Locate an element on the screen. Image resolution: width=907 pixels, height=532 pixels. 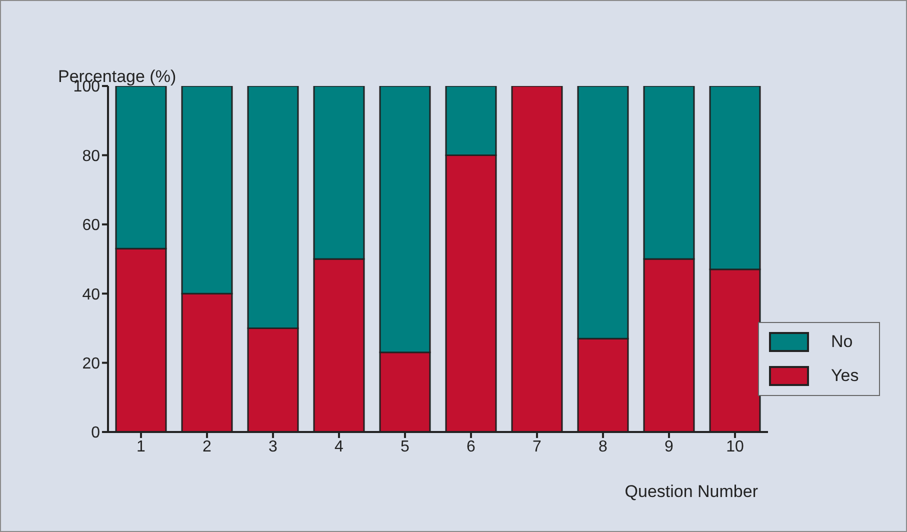
y-tick-label: 80 is located at coordinates (91, 156).